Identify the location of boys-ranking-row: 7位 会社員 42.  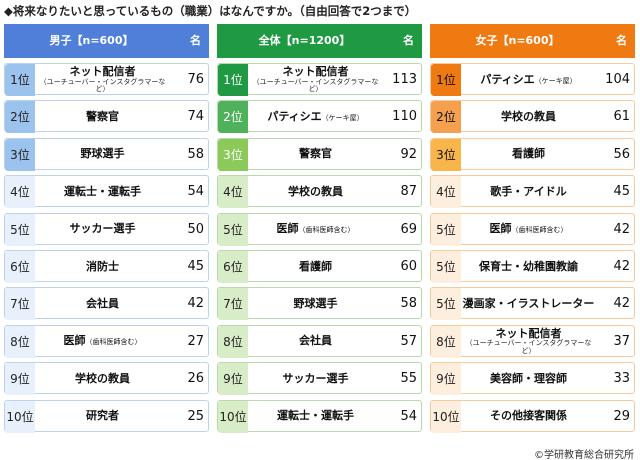
(106, 304).